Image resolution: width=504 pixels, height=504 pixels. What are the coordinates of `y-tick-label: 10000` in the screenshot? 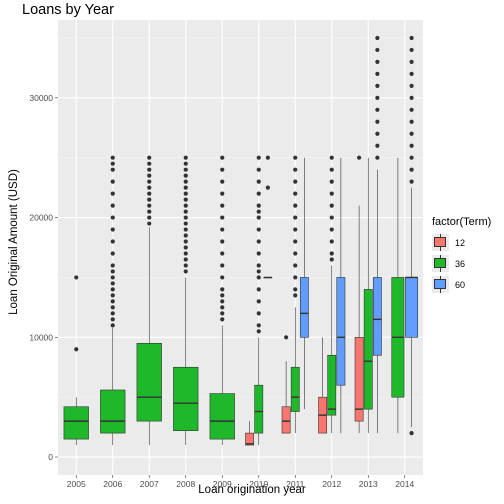 It's located at (41, 337).